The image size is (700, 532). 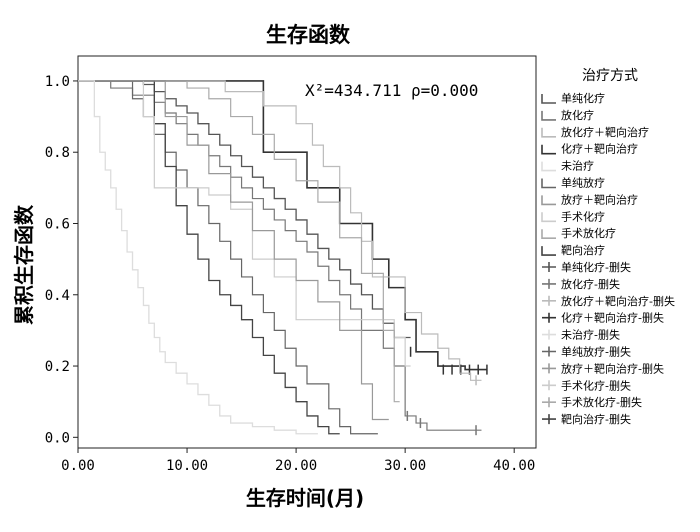 I want to click on legend-label: 靶向治疗-删失, so click(x=596, y=419).